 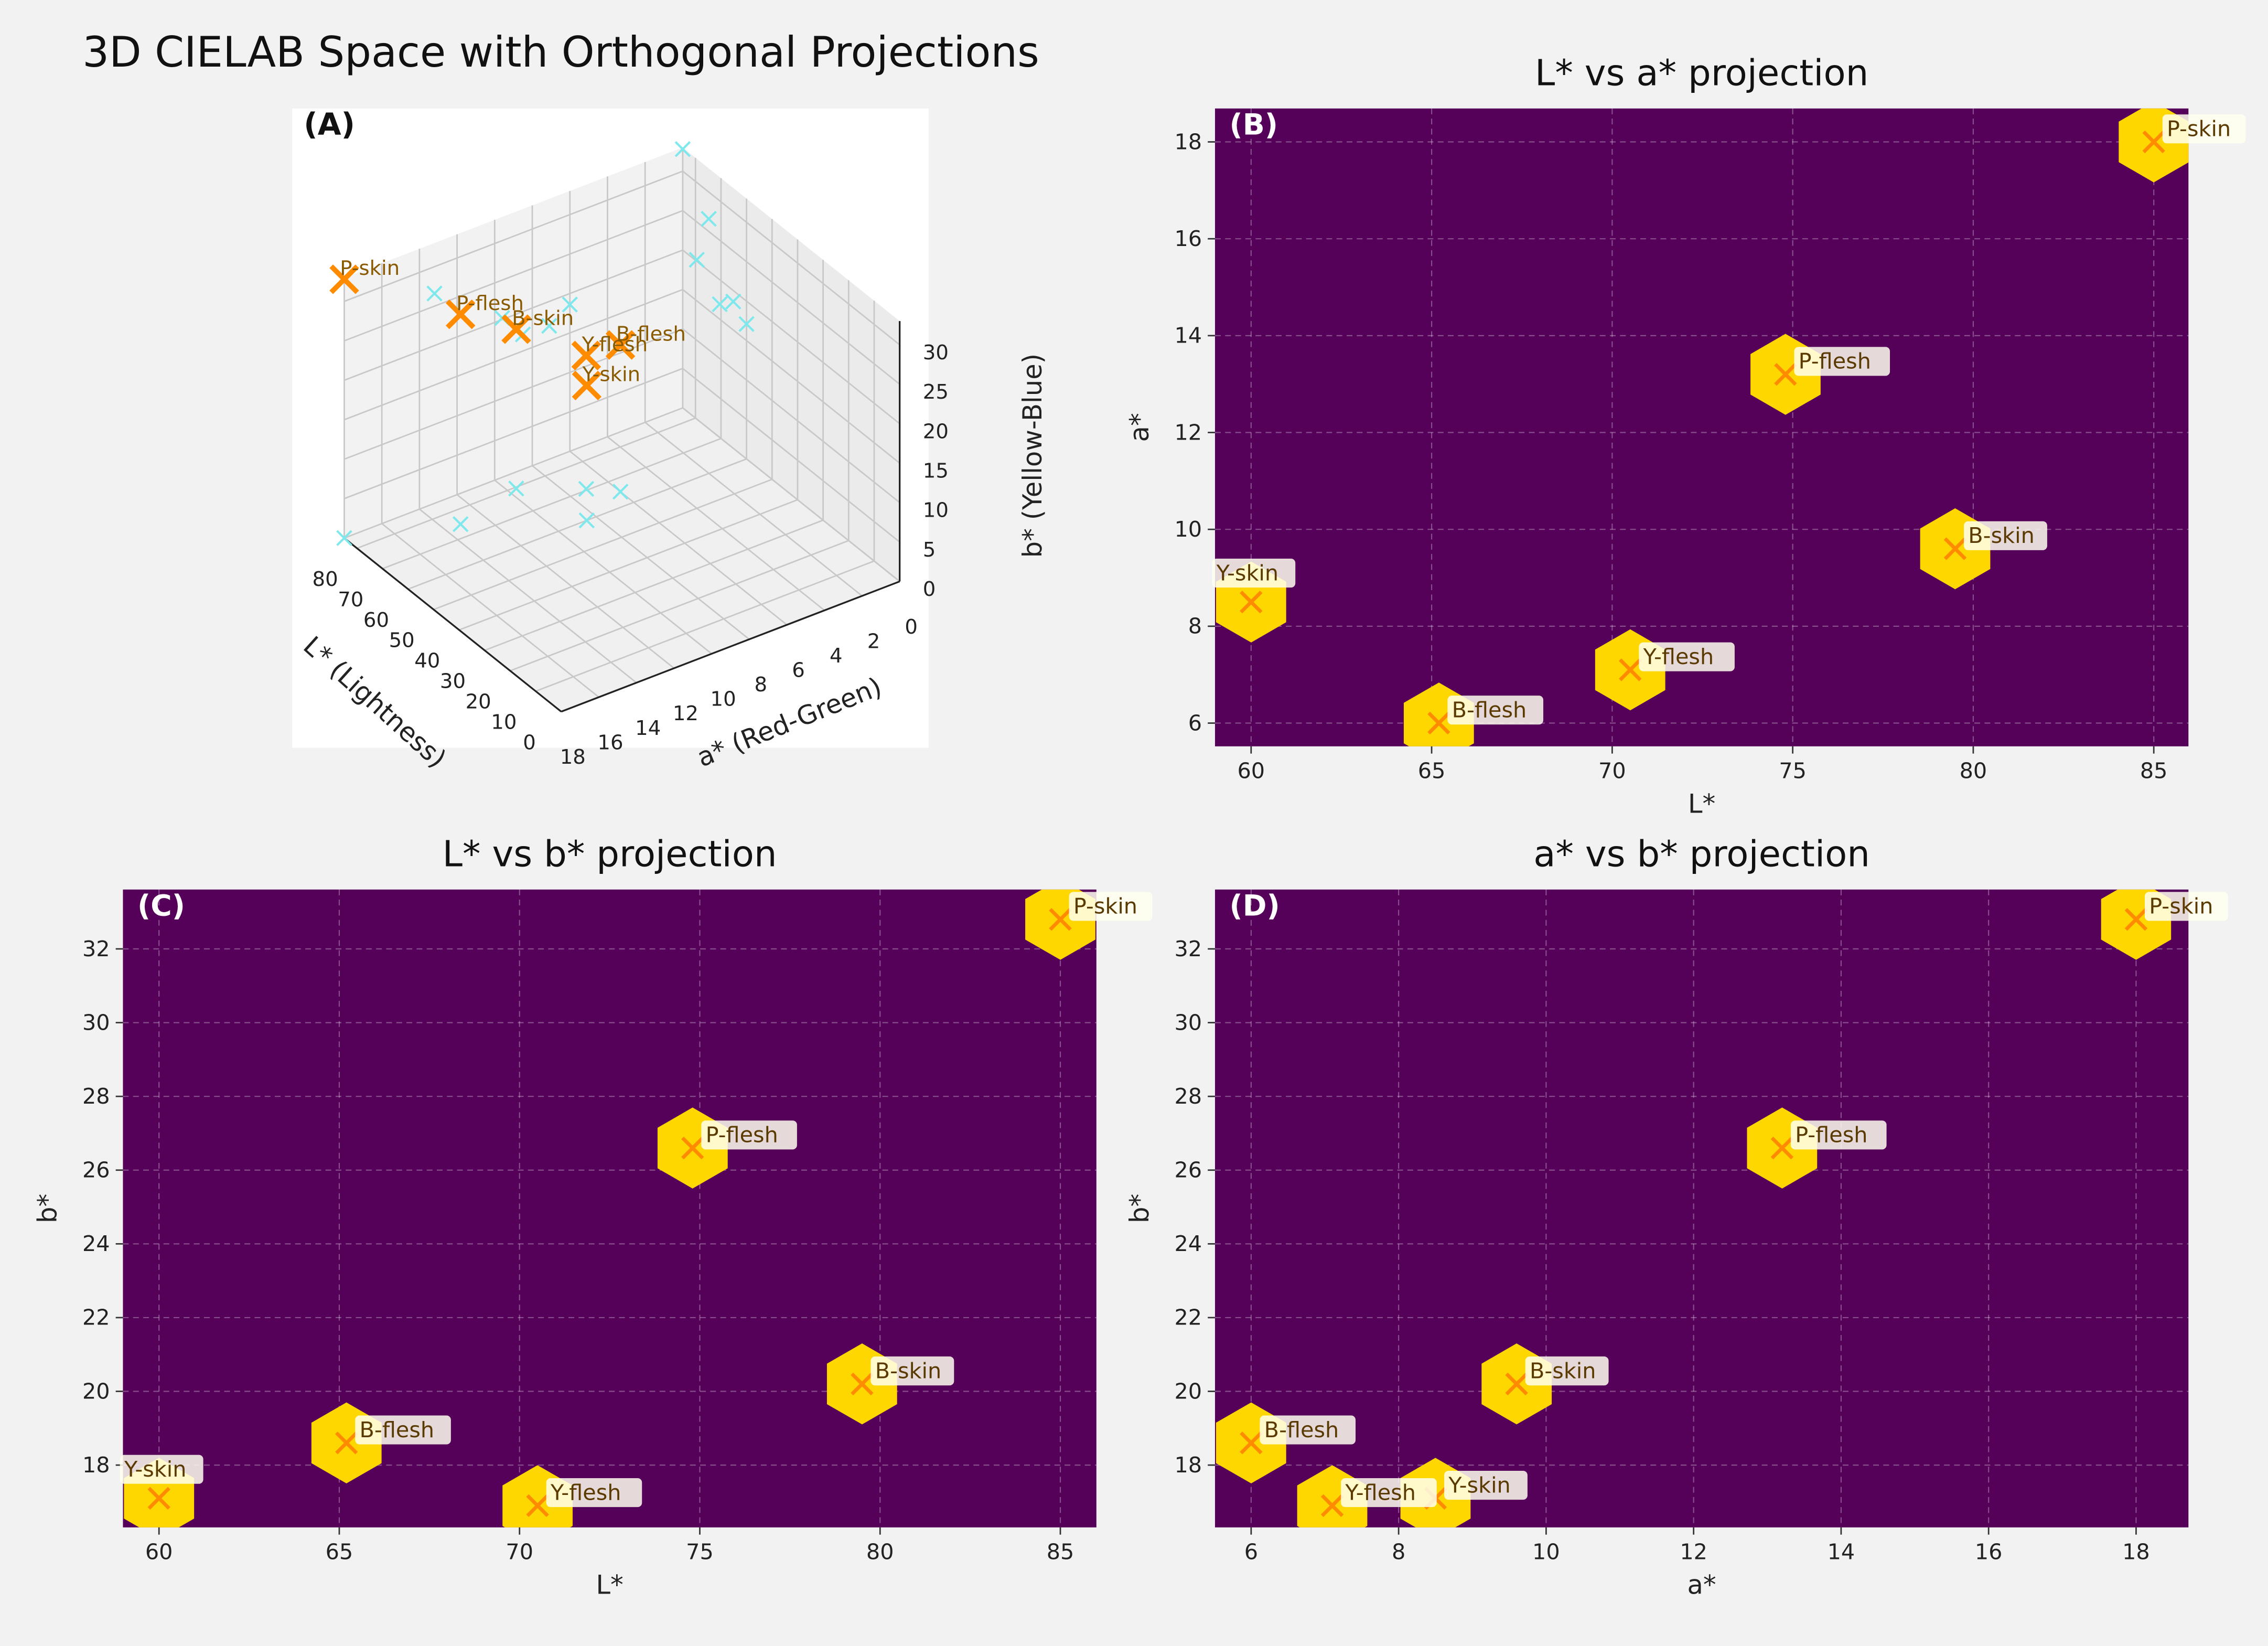 What do you see at coordinates (478, 702) in the screenshot?
I see `l-tick-label: 20` at bounding box center [478, 702].